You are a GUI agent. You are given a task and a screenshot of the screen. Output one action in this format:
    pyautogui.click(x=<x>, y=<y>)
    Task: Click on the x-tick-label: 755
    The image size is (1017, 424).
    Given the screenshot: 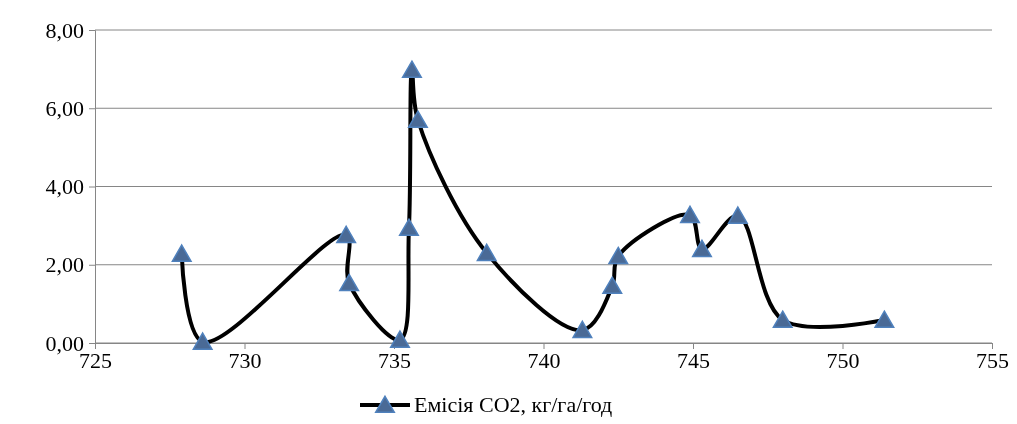 What is the action you would take?
    pyautogui.click(x=992, y=360)
    